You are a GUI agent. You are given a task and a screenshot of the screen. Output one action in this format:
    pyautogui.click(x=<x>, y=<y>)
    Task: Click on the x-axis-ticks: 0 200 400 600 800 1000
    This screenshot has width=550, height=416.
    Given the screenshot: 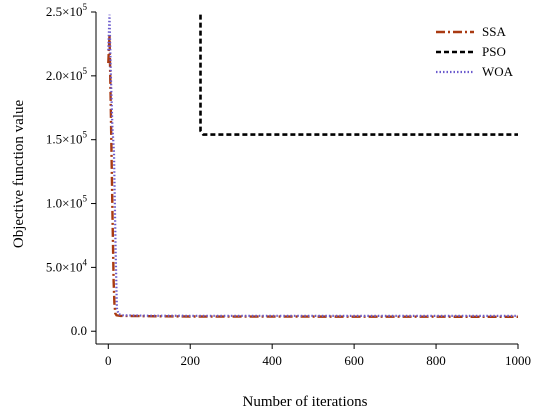 What is the action you would take?
    pyautogui.click(x=318, y=356)
    